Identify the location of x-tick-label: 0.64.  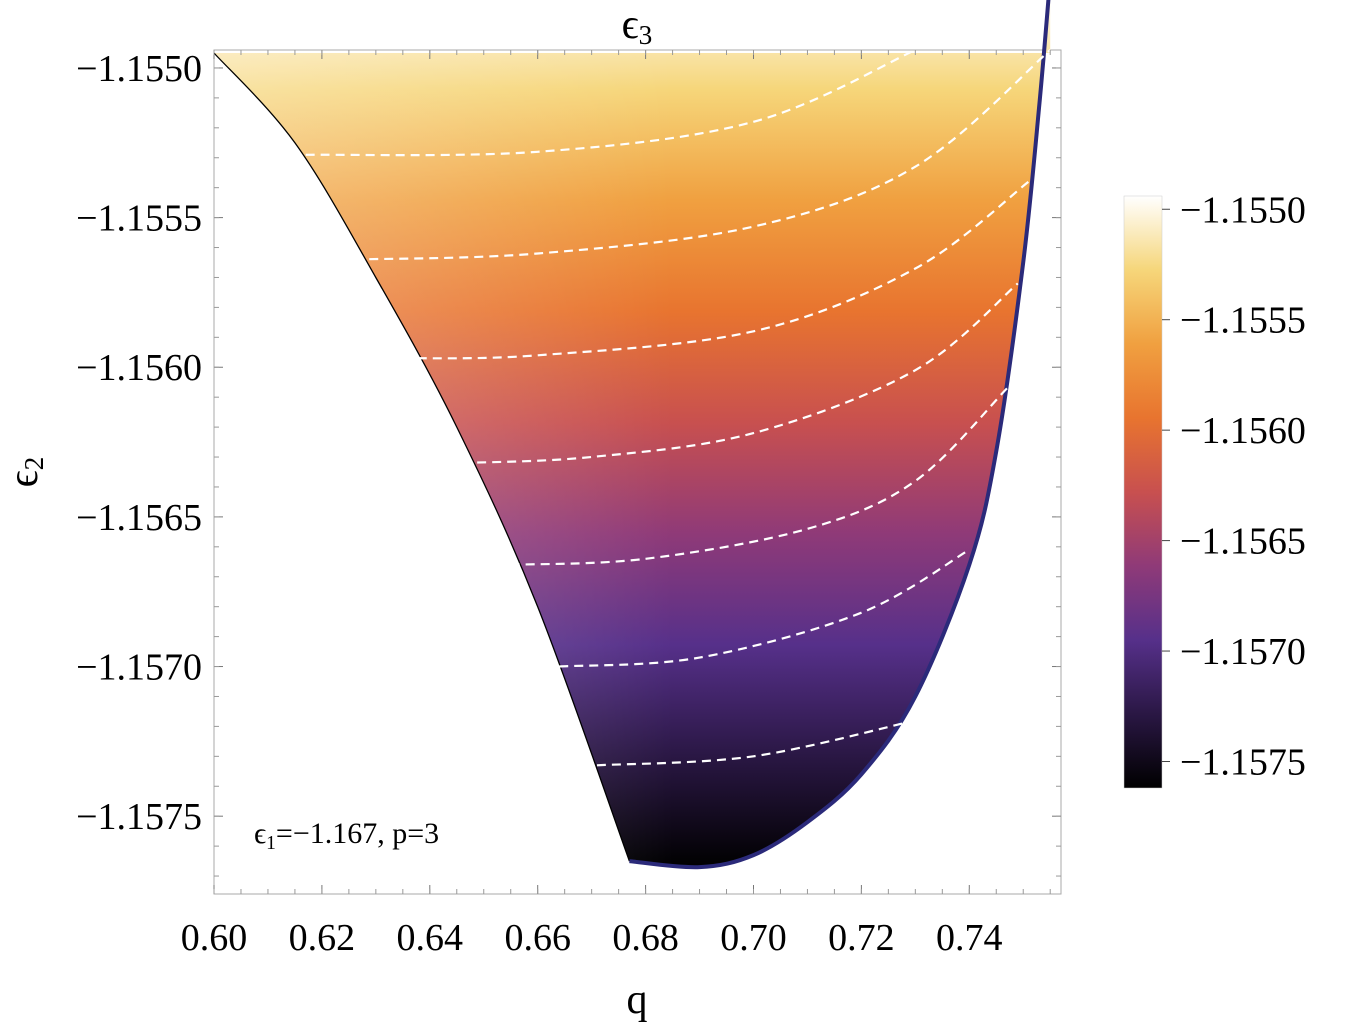
(430, 938).